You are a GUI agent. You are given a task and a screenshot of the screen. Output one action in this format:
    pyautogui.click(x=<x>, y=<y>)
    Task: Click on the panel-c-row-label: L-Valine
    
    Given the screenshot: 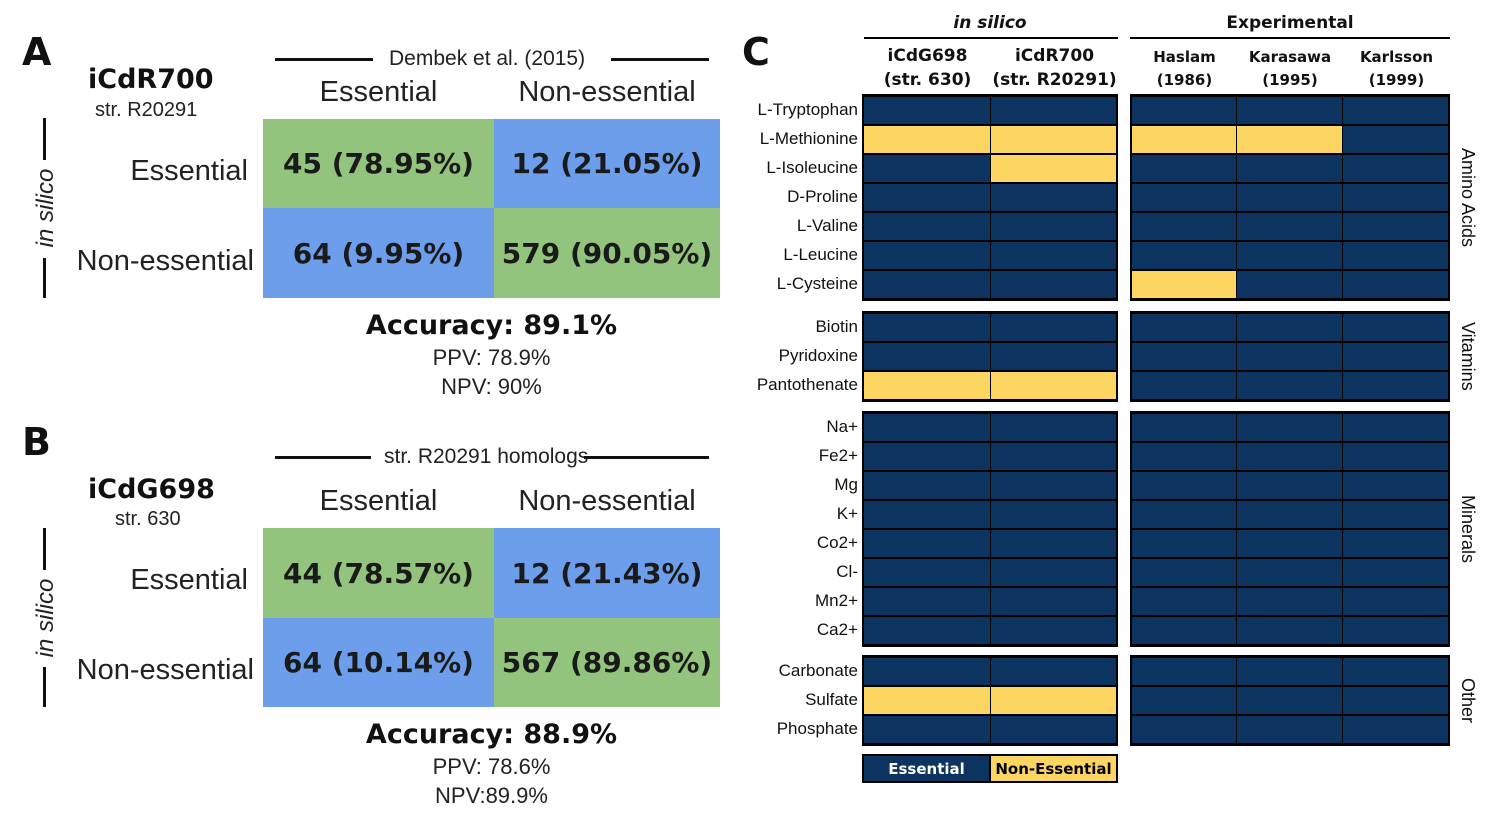 What is the action you would take?
    pyautogui.click(x=827, y=225)
    